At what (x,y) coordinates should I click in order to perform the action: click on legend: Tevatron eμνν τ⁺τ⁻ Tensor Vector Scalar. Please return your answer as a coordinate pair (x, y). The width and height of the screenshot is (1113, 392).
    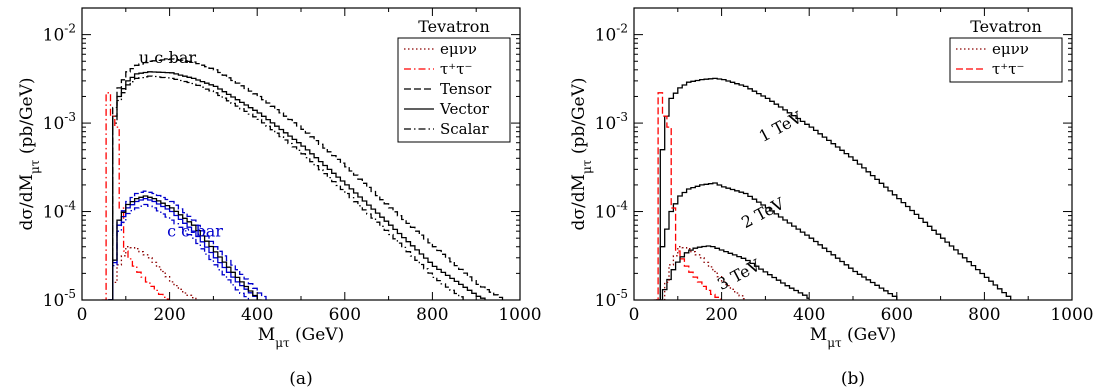
    Looking at the image, I should click on (454, 80).